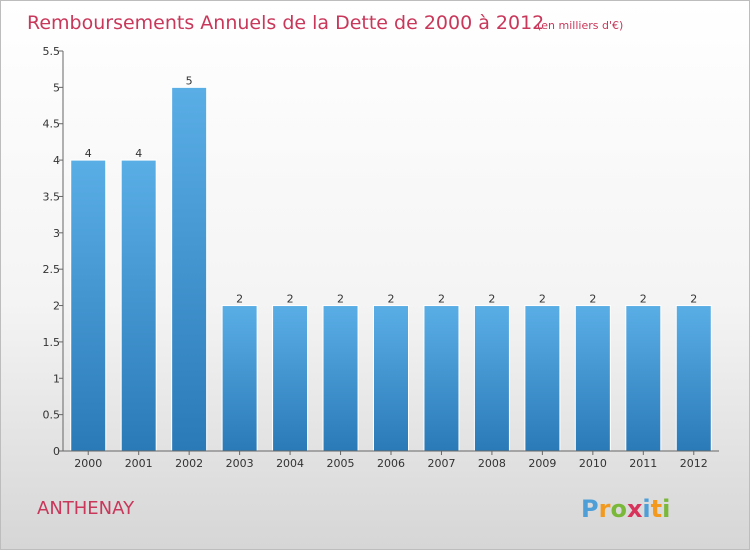 This screenshot has width=750, height=551. Describe the element at coordinates (341, 463) in the screenshot. I see `x-tick-label: 2005` at that location.